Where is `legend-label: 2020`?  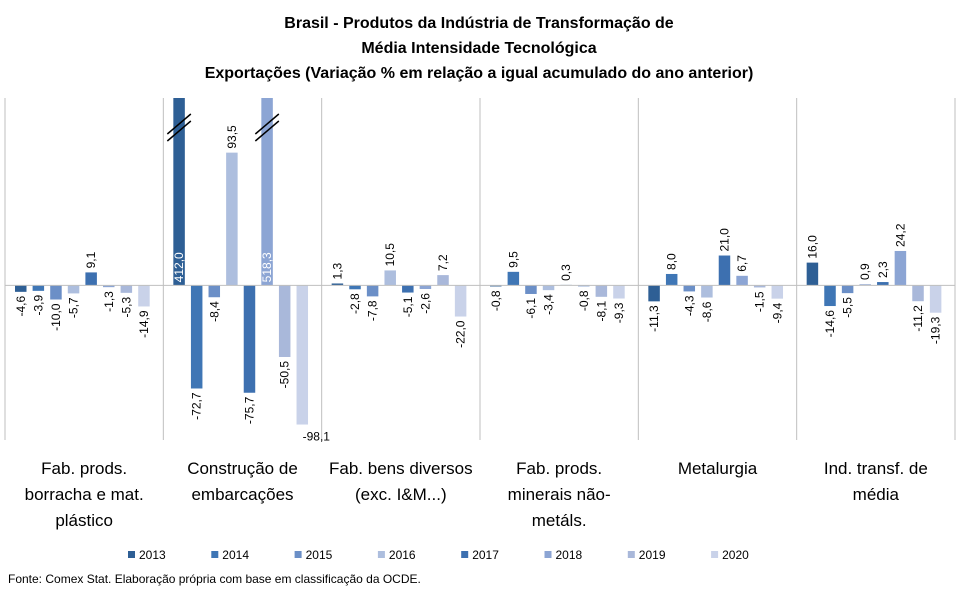
legend-label: 2020 is located at coordinates (735, 555).